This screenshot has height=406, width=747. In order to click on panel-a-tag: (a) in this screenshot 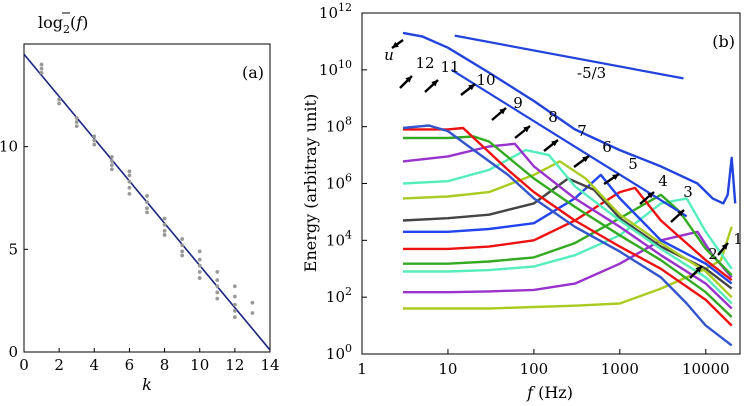, I will do `click(253, 72)`.